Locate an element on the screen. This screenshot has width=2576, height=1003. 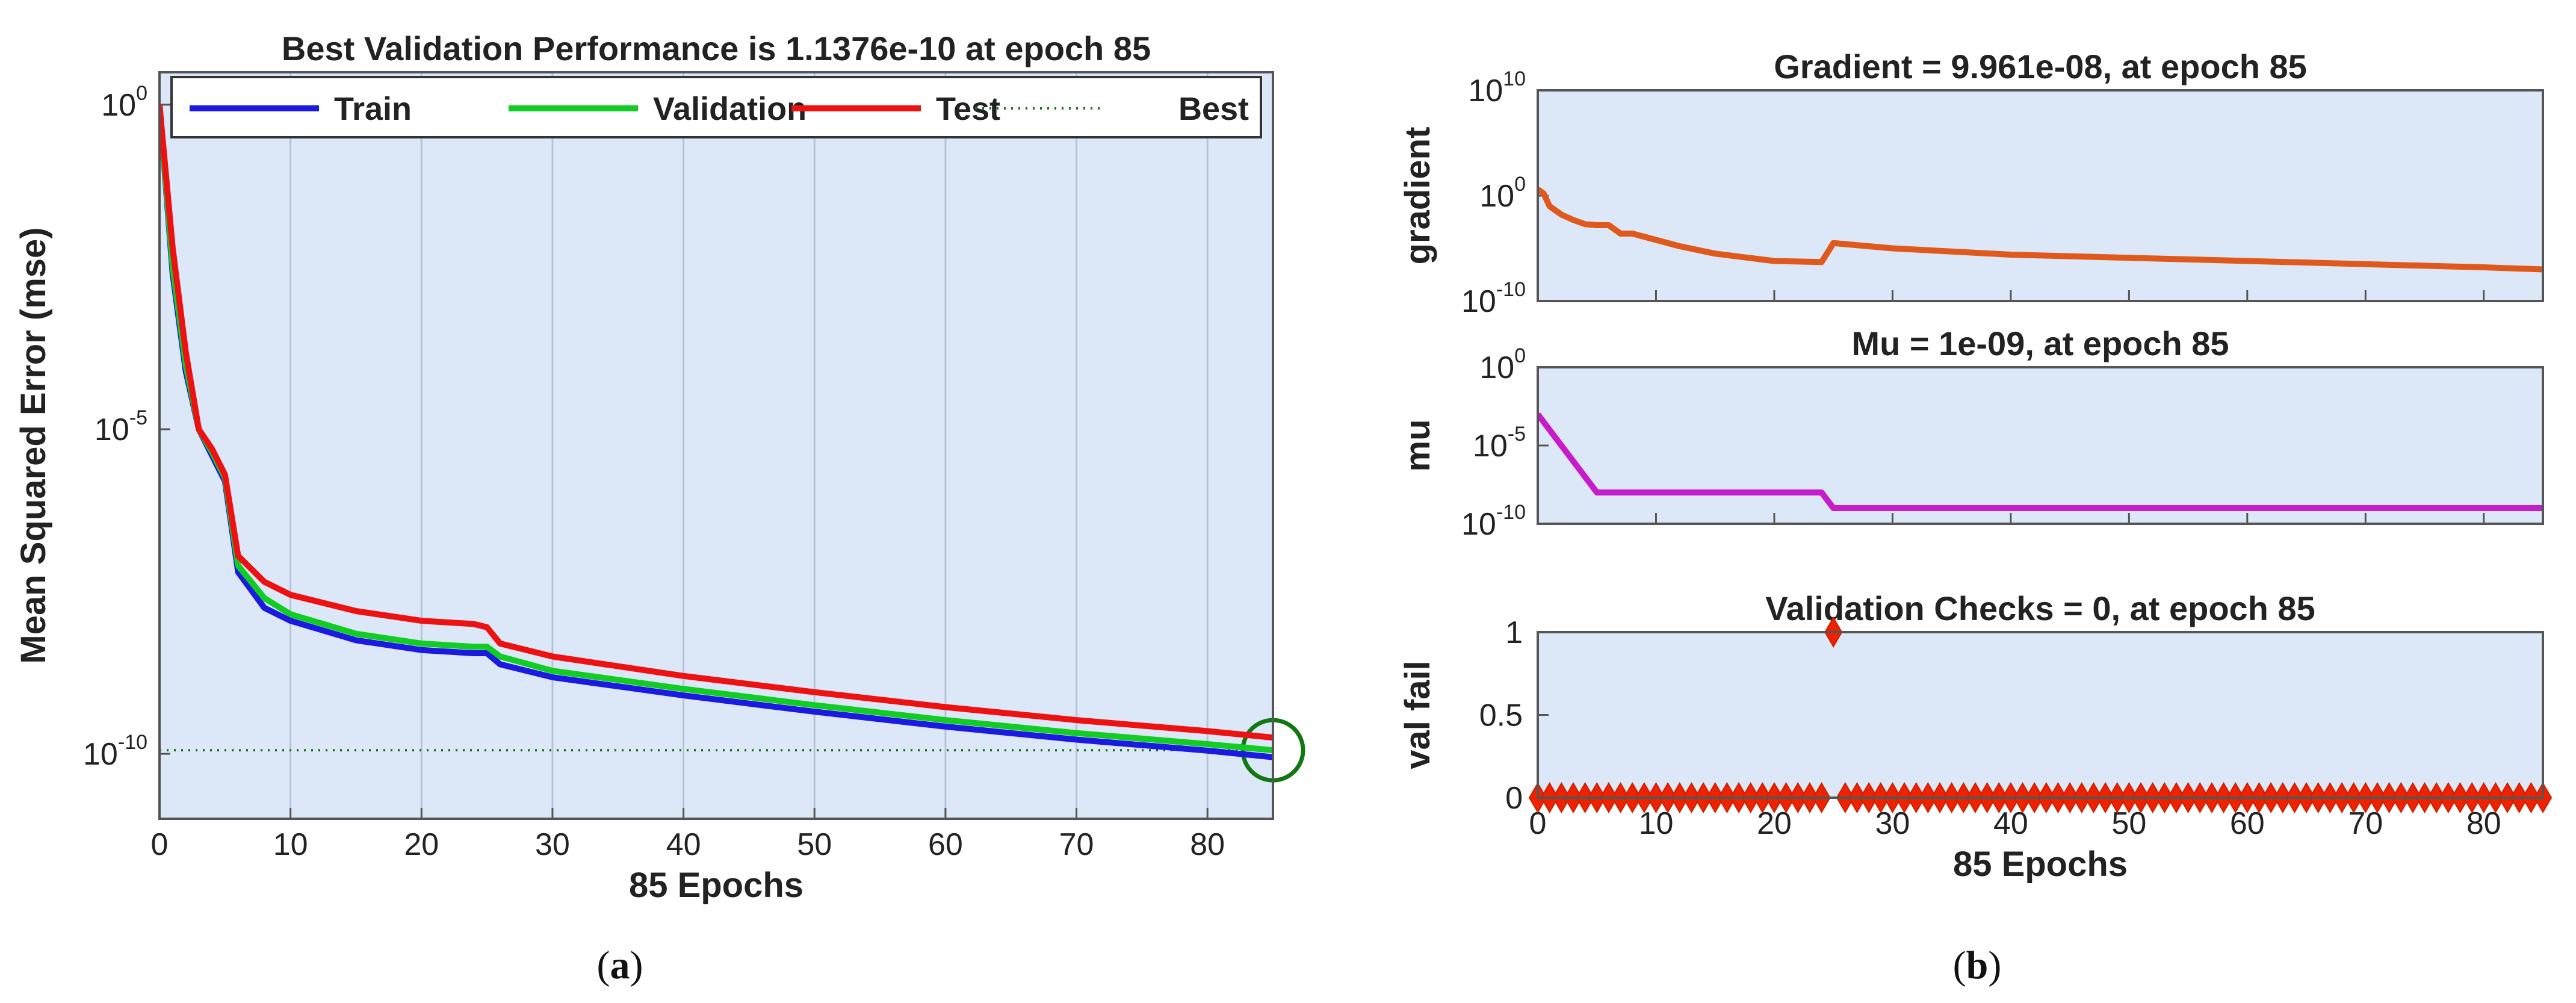
x-tick-label: 60 is located at coordinates (945, 845).